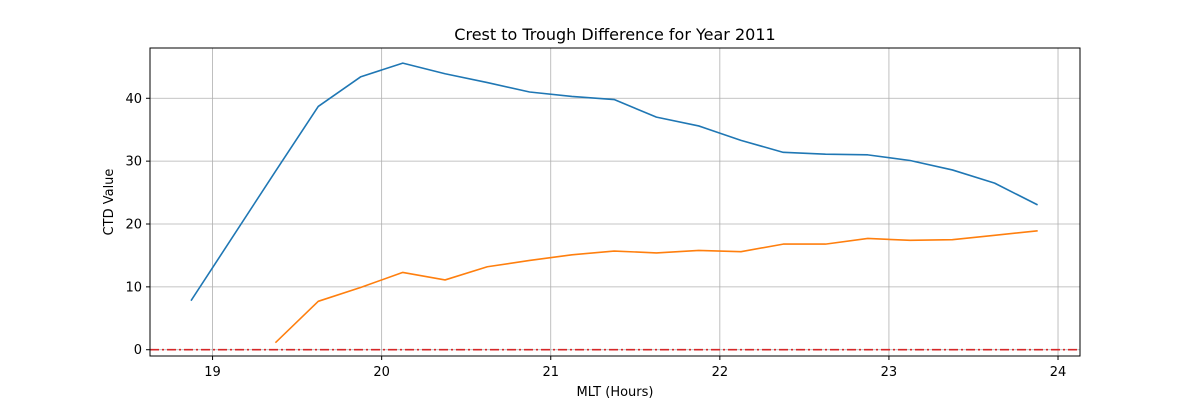 This screenshot has height=400, width=1200. Describe the element at coordinates (133, 225) in the screenshot. I see `y-tick-label: 20` at that location.